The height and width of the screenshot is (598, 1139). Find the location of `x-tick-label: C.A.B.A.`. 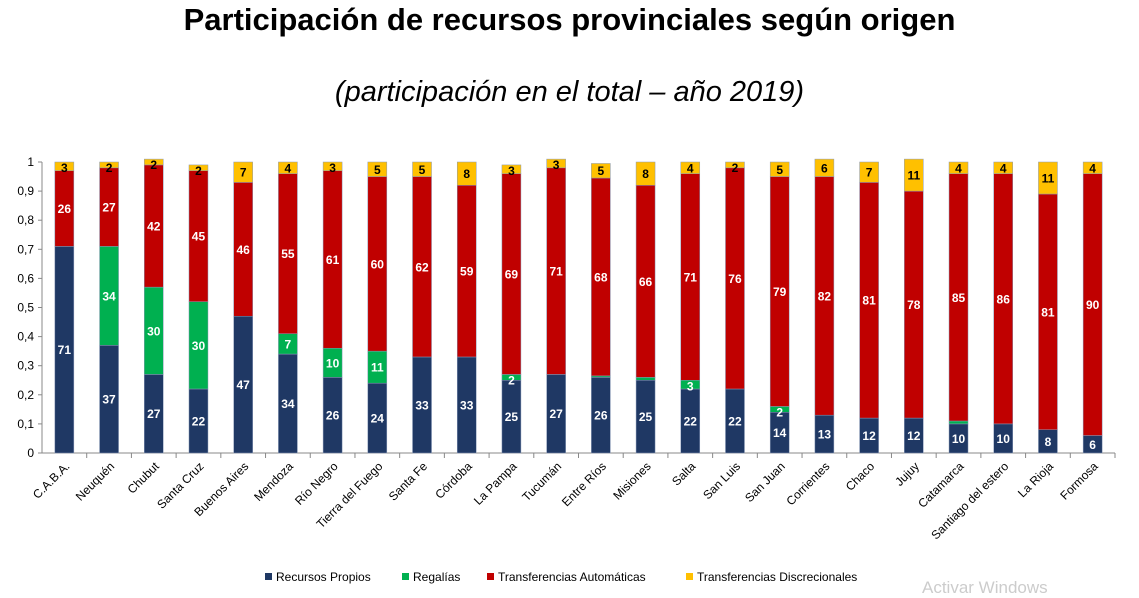

x-tick-label: C.A.B.A. is located at coordinates (51, 480).